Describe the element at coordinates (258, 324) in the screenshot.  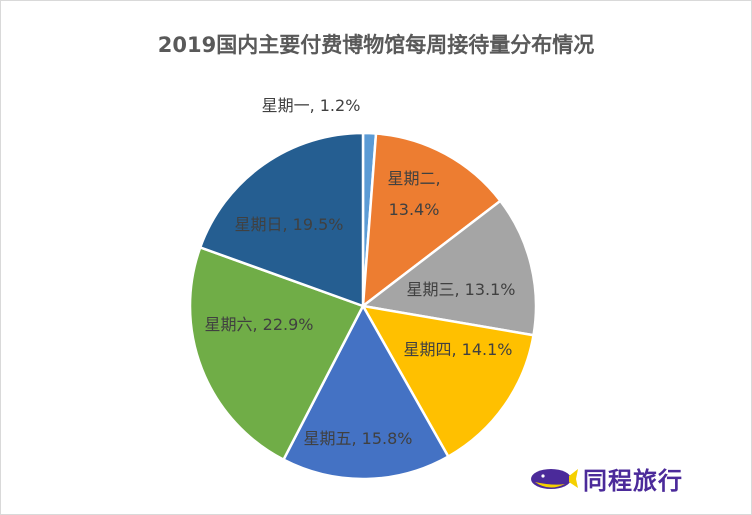
I see `data-label-6: 星期六, 22.9%` at that location.